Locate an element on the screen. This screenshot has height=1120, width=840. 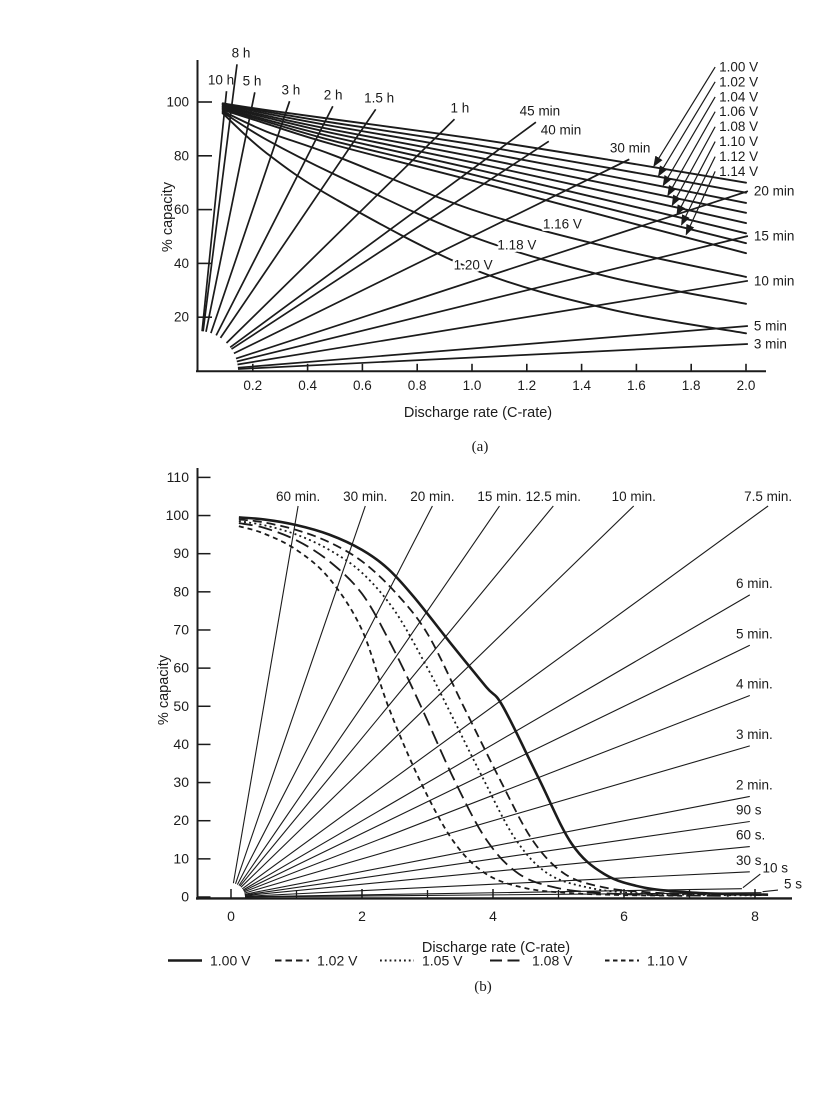
time-line-label: 8 h is located at coordinates (241, 53).